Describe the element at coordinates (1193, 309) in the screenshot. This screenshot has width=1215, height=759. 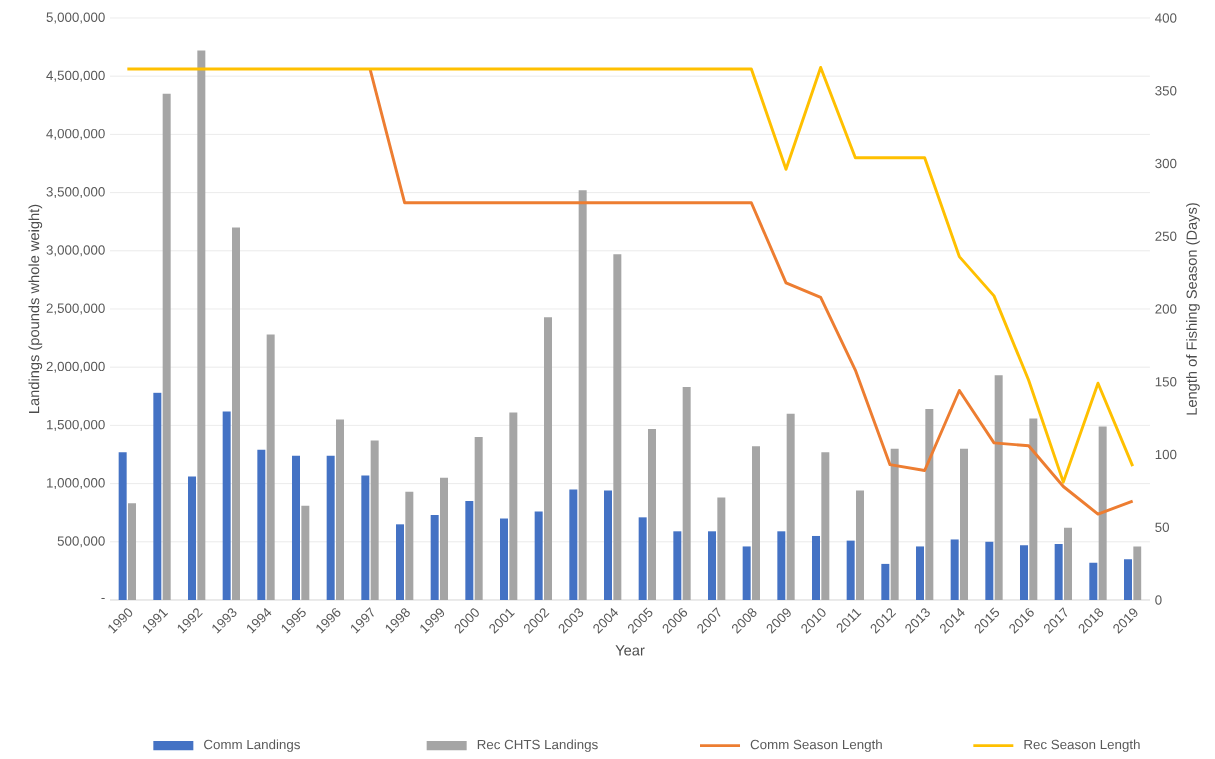
I see `y2-axis-title: Length of Fishing Season (Days)` at that location.